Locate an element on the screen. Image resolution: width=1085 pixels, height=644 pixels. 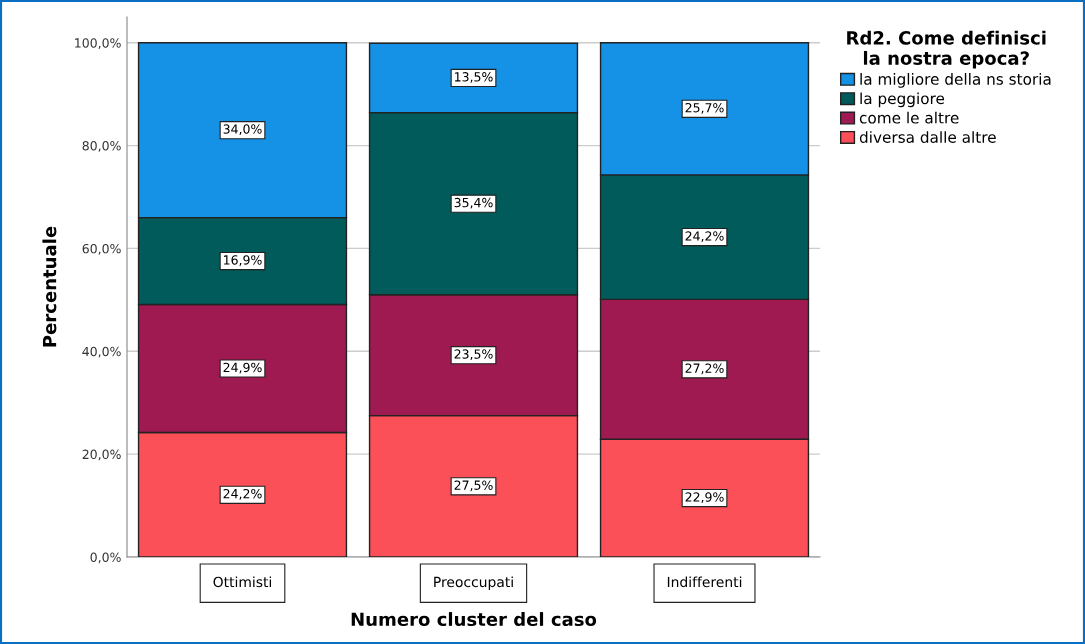
legend-label: la migliore della ns storia is located at coordinates (955, 80).